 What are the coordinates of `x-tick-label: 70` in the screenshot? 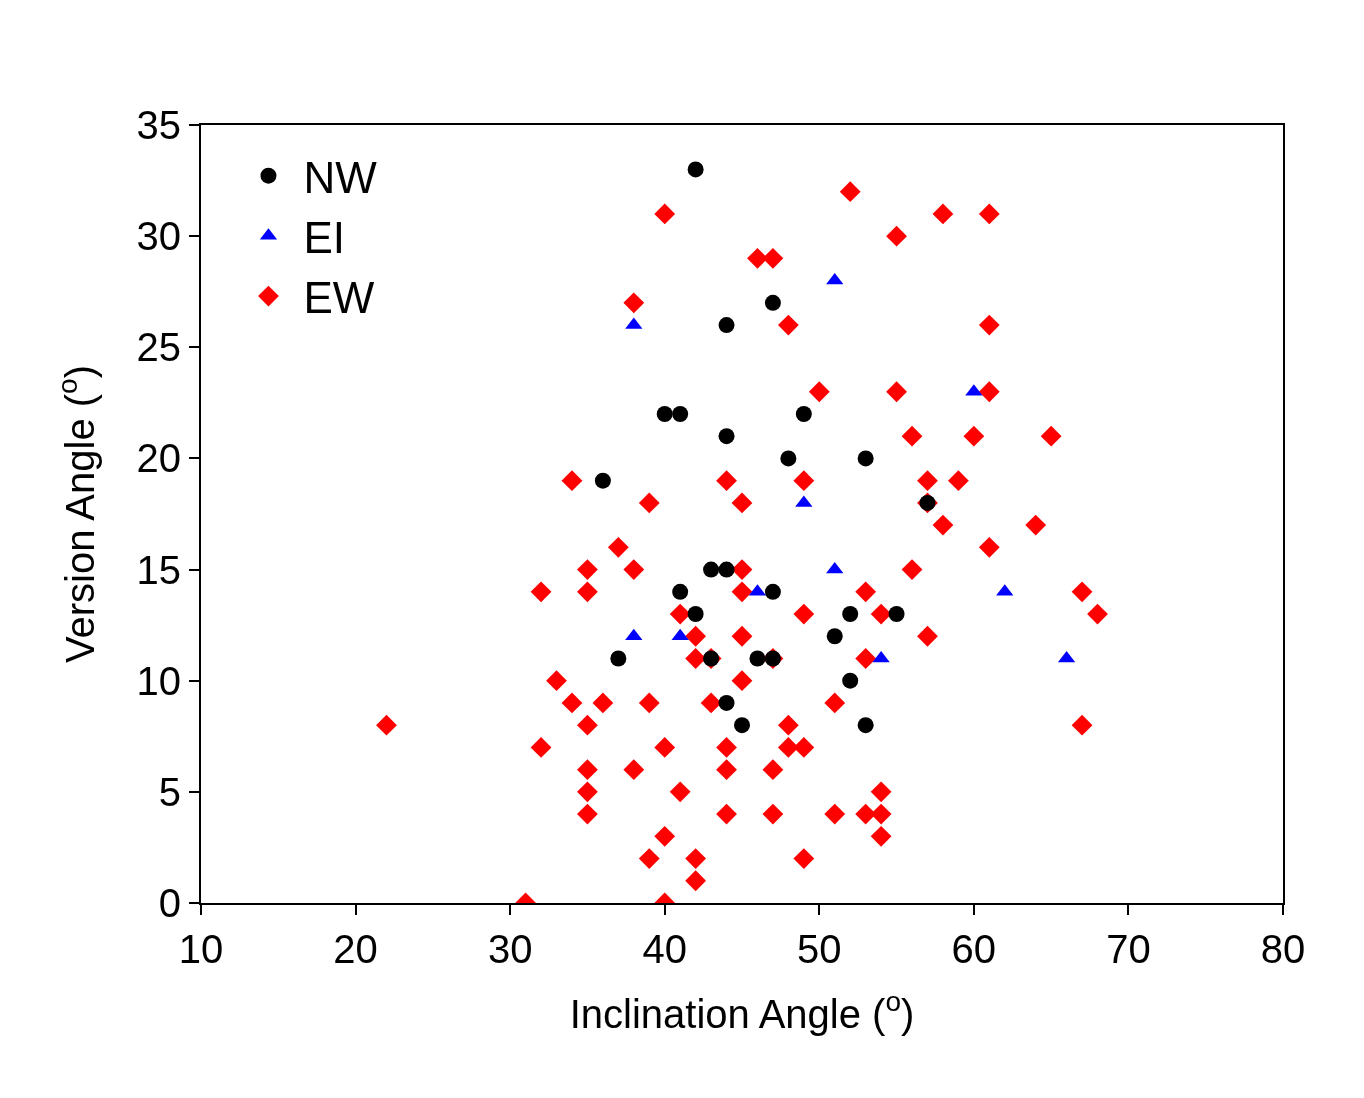 It's located at (1128, 949).